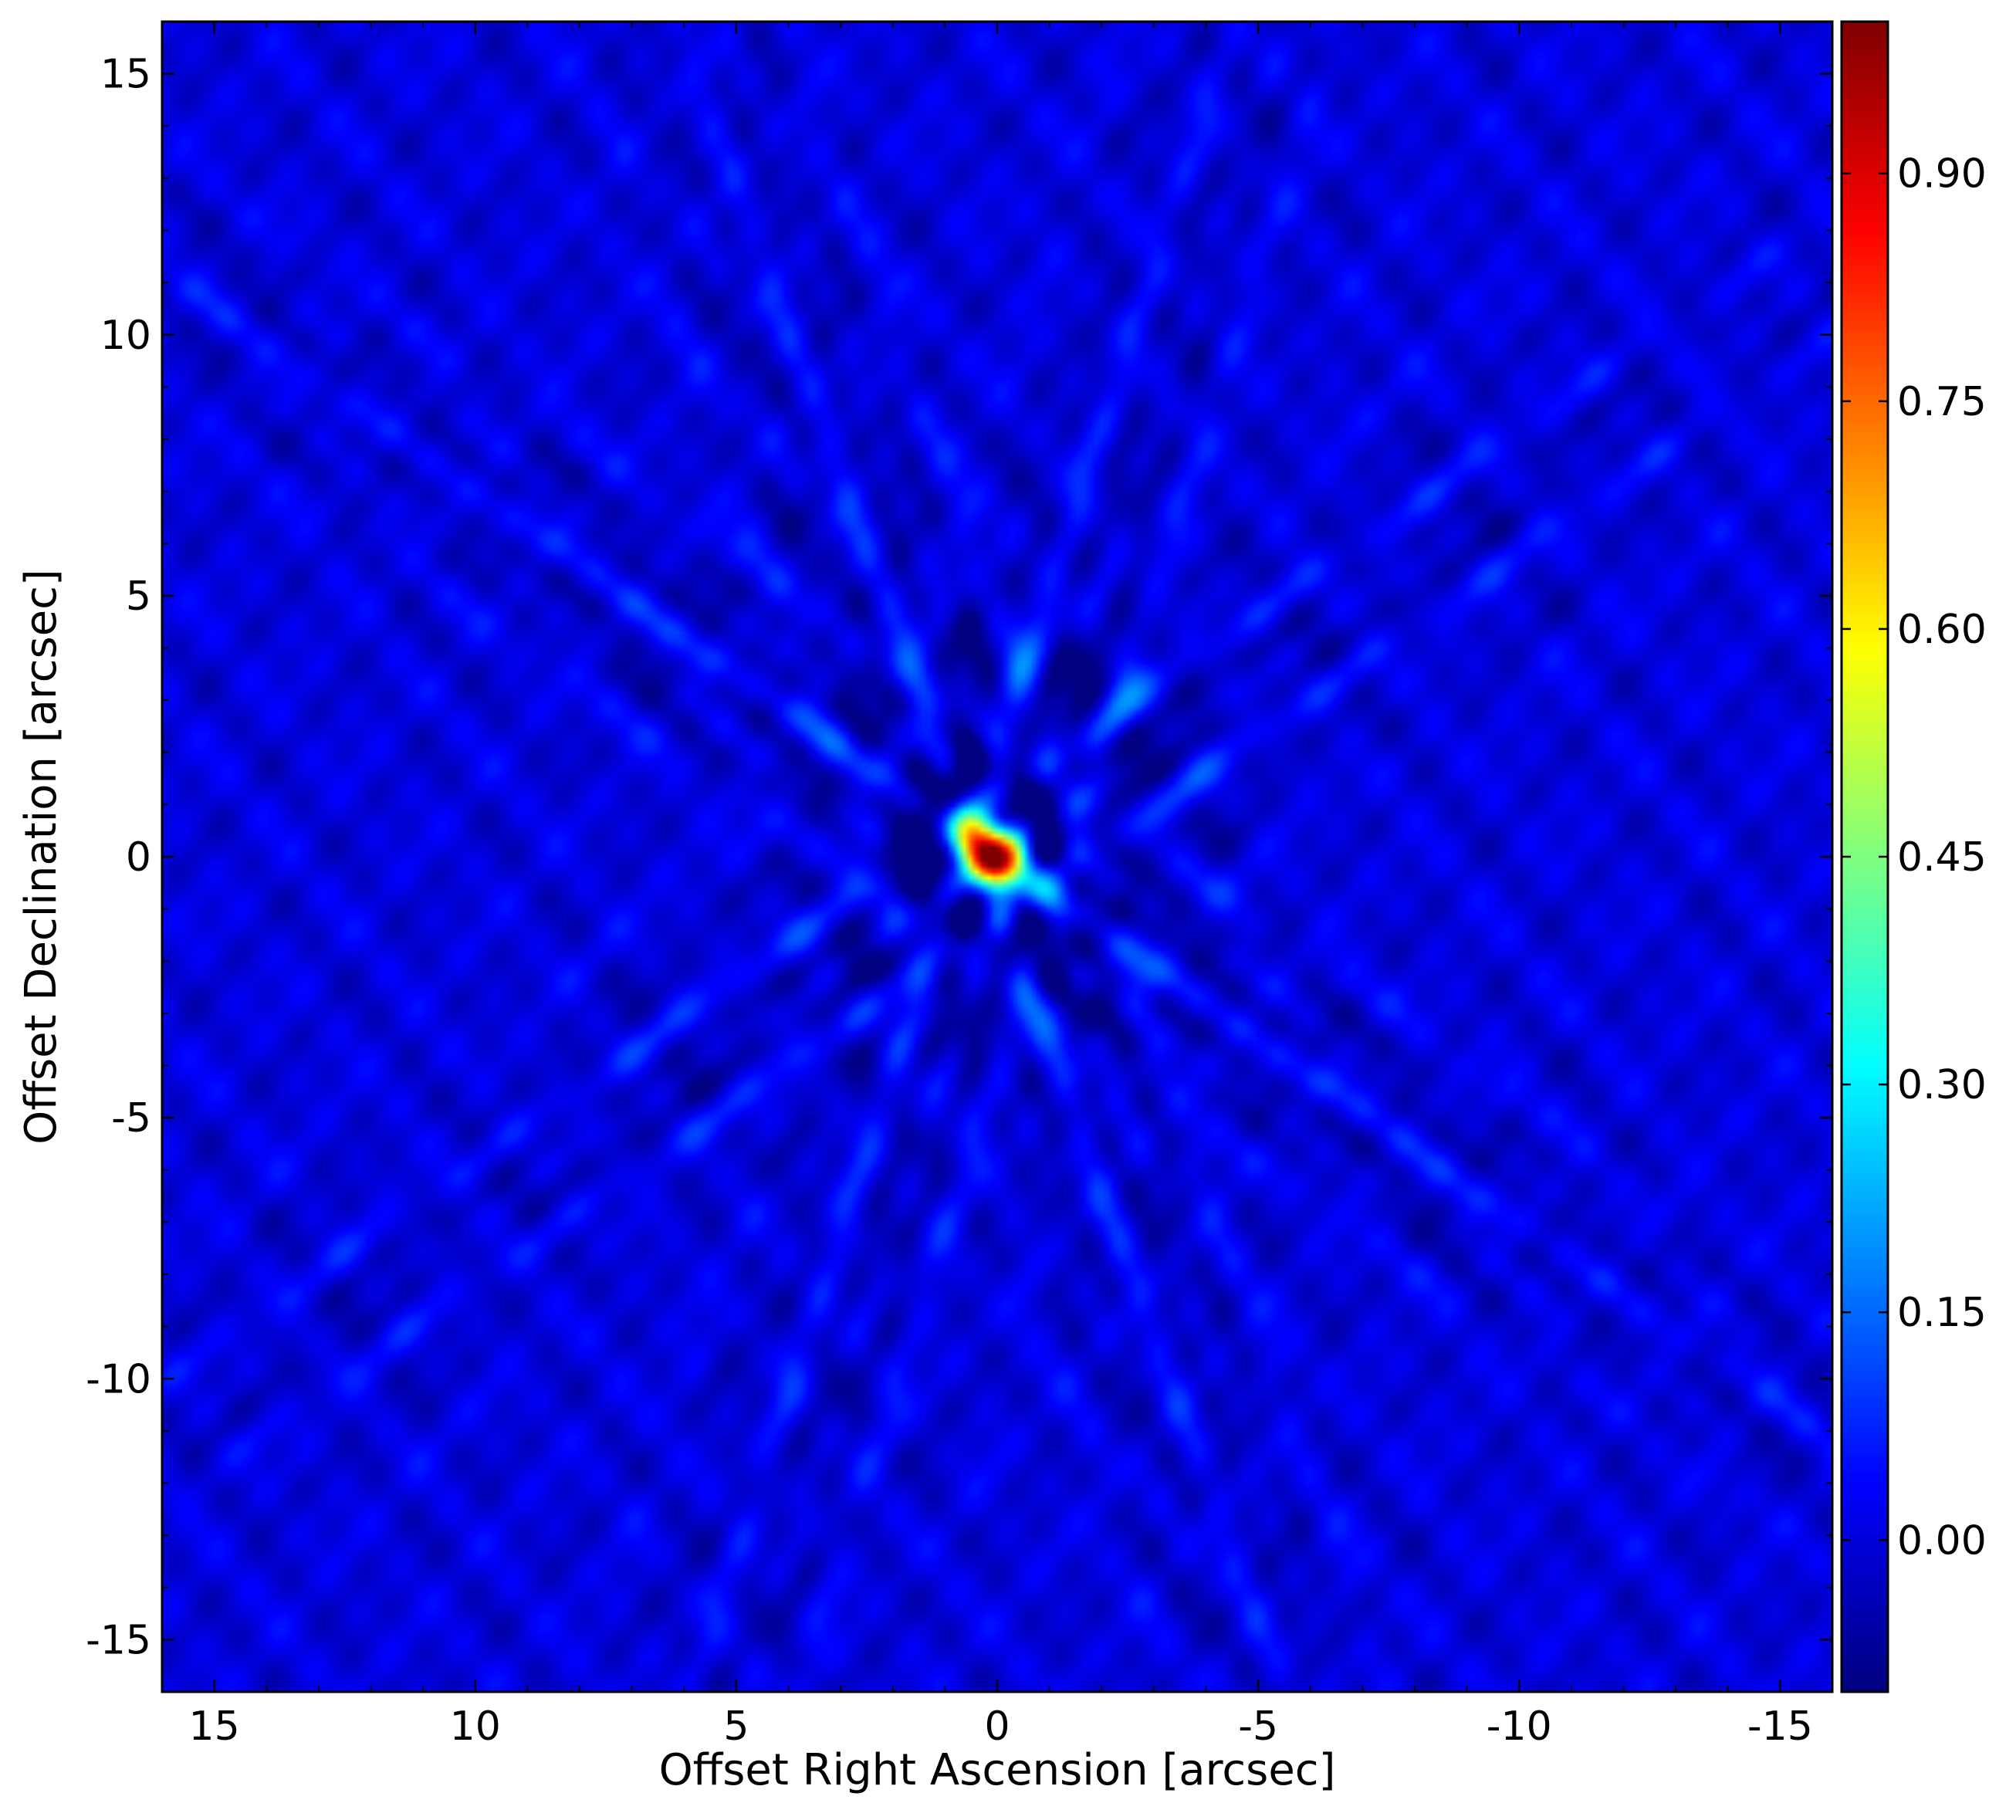 This screenshot has height=1820, width=2016. What do you see at coordinates (126, 336) in the screenshot?
I see `y-tick-label: 10` at bounding box center [126, 336].